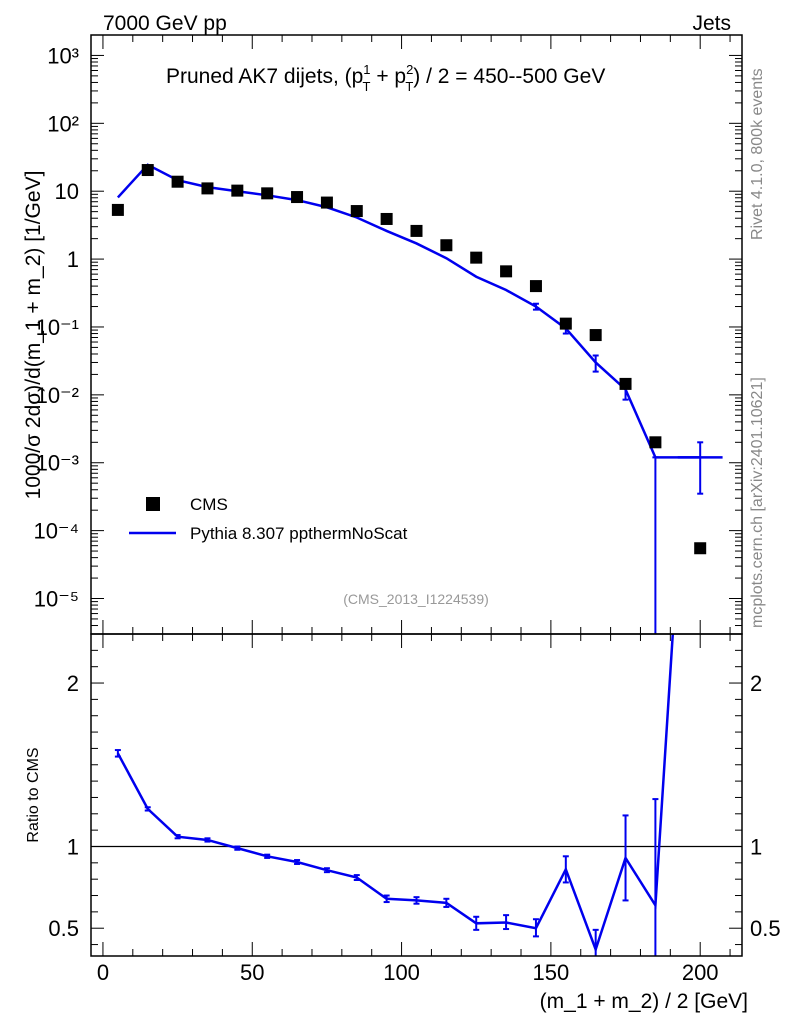 This screenshot has height=1024, width=786. Describe the element at coordinates (644, 1001) in the screenshot. I see `x-axis-label: (m_1 + m_2) / 2 [GeV]` at that location.